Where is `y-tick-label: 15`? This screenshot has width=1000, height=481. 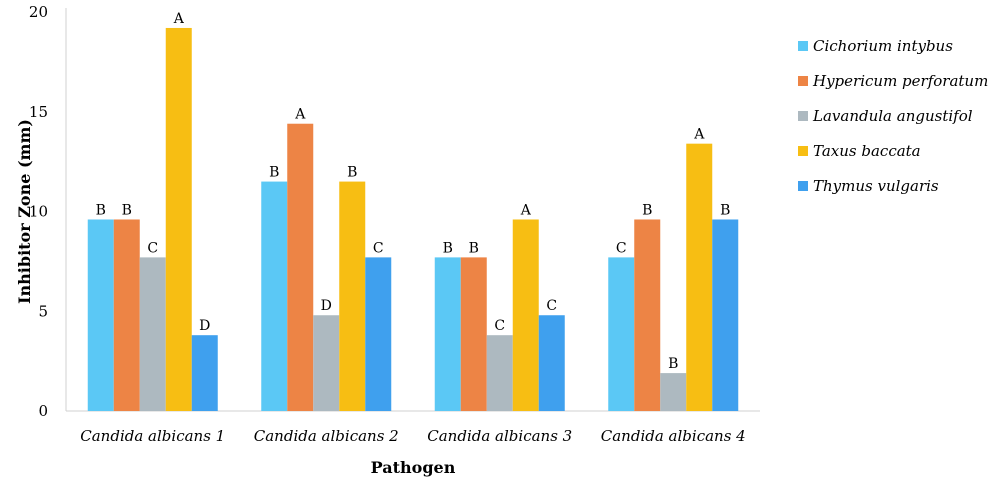 y-tick-label: 15 is located at coordinates (38, 112).